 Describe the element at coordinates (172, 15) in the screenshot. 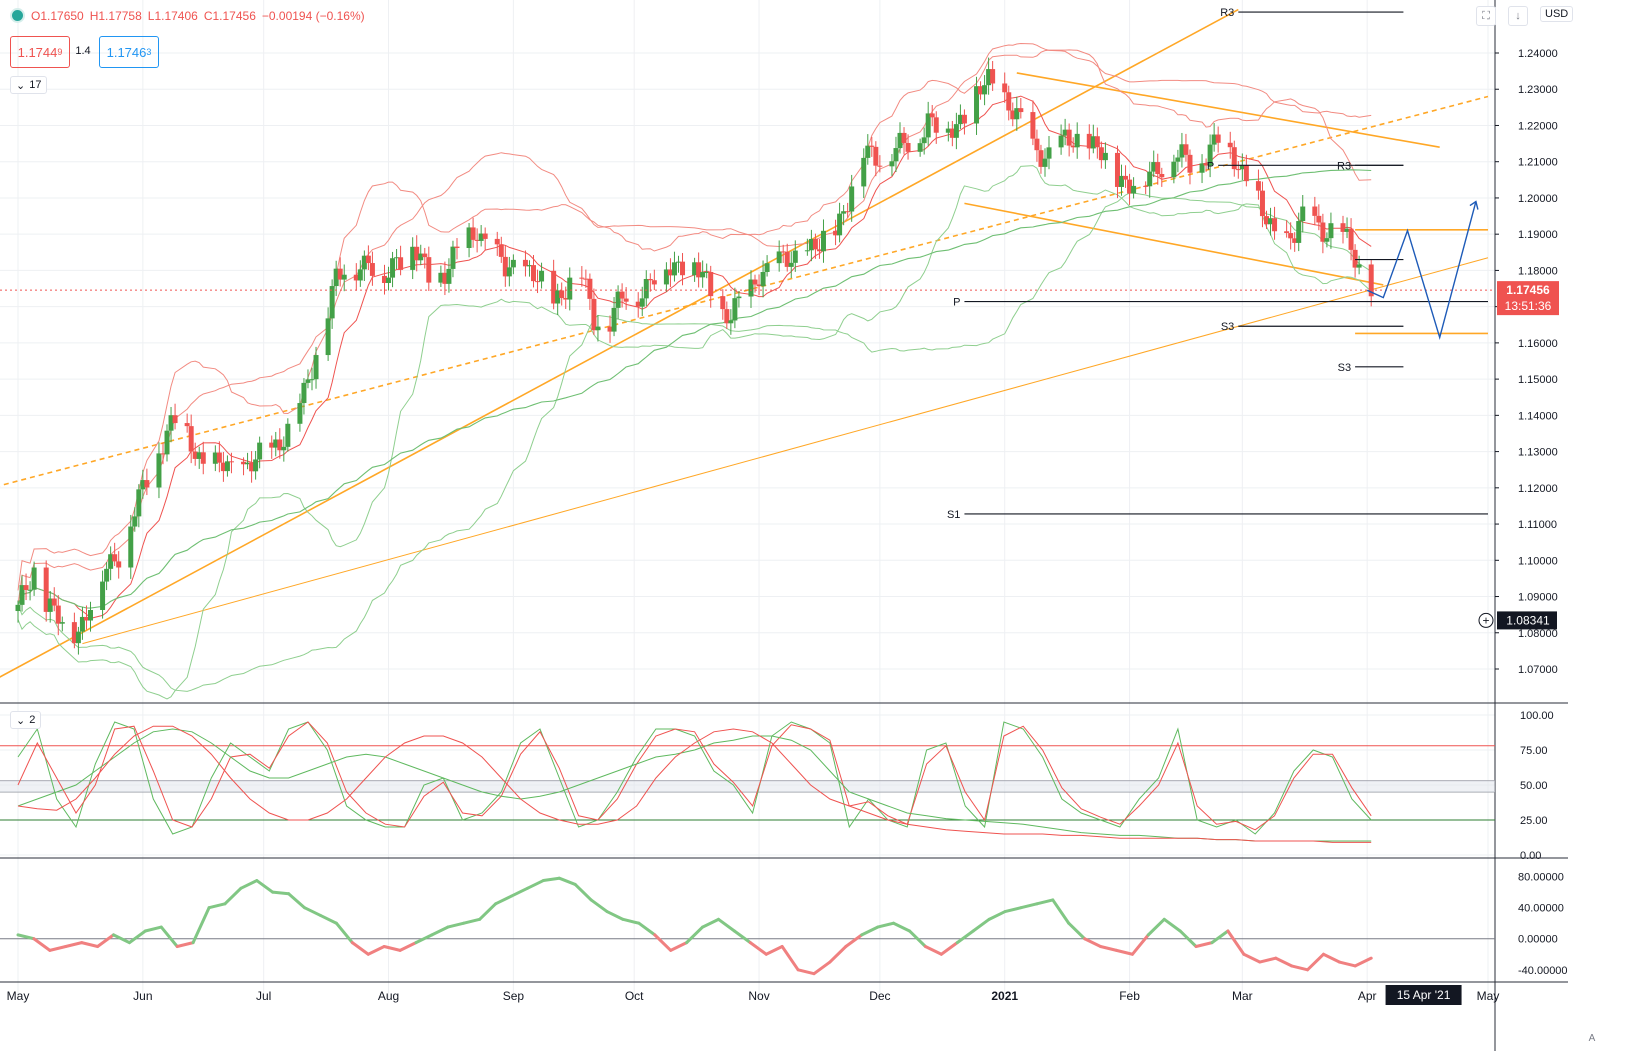

I see `low-value: L1.17406` at that location.